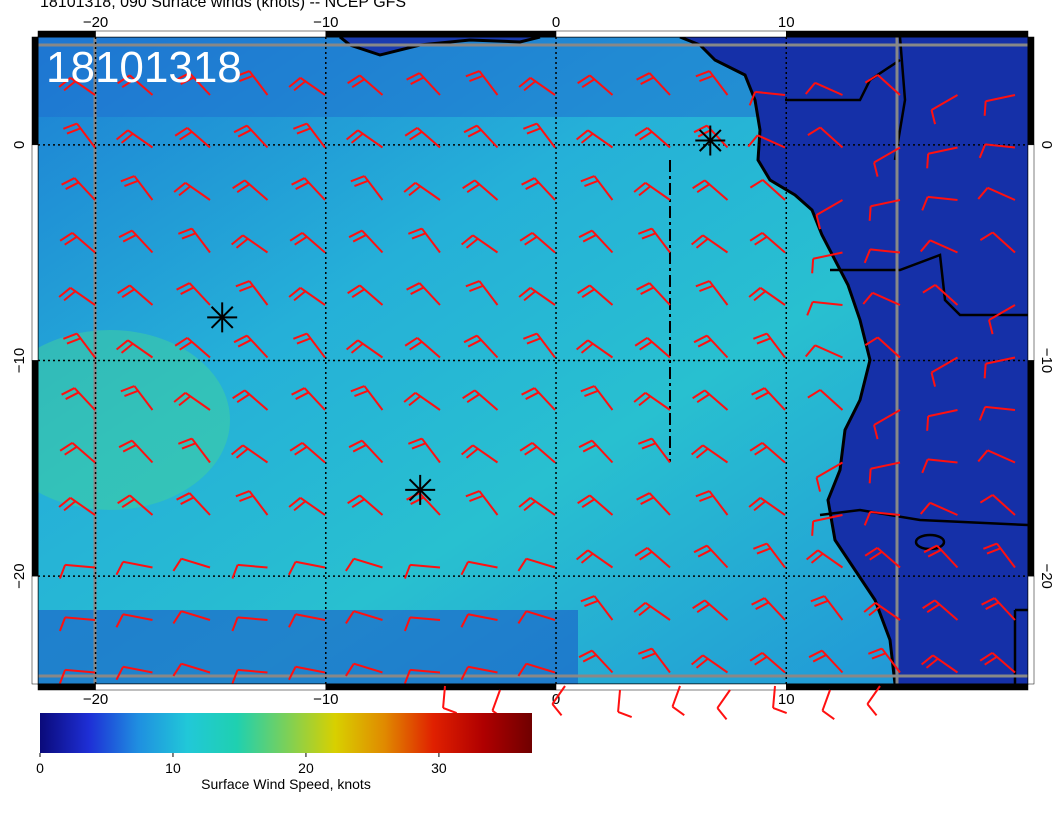 This screenshot has height=816, width=1056. What do you see at coordinates (19, 575) in the screenshot?
I see `lat-tick-label-left: −20` at bounding box center [19, 575].